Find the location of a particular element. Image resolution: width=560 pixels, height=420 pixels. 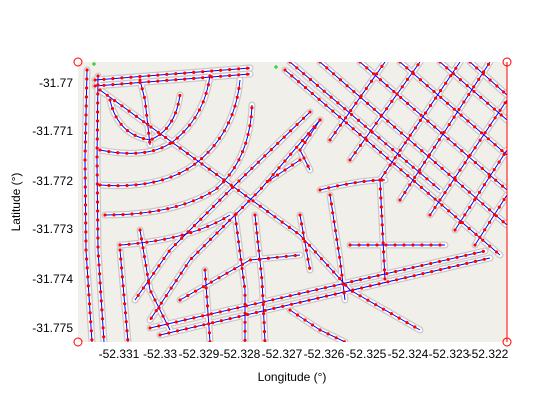

x-tick-label: -52.322 is located at coordinates (488, 354).